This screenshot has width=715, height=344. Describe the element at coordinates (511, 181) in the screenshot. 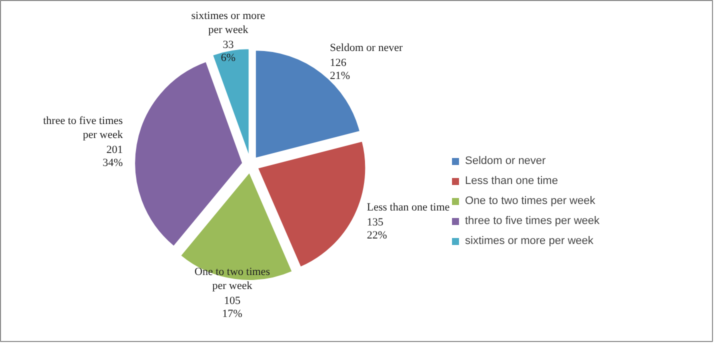

I see `legend-label: Less than one time` at that location.